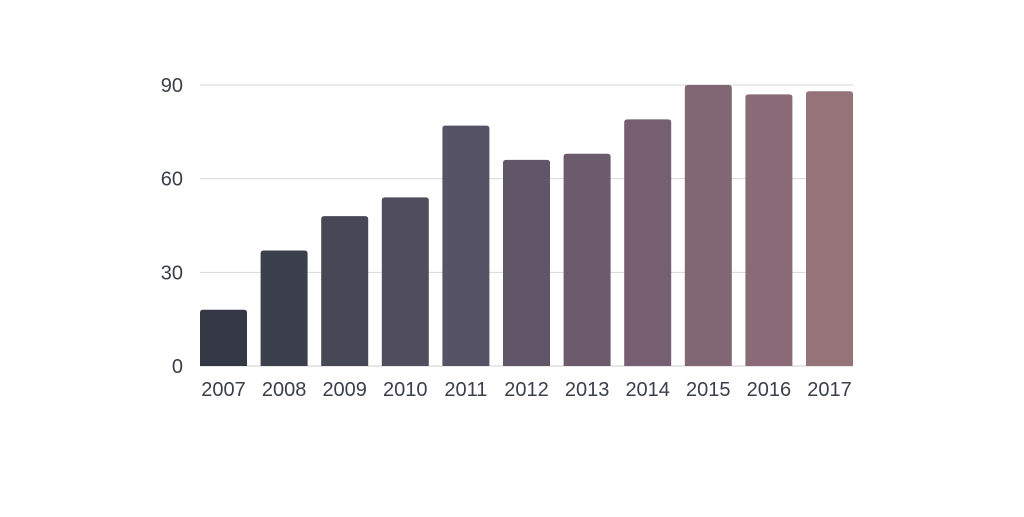 Image resolution: width=1024 pixels, height=517 pixels. I want to click on y-tick-label: 0, so click(177, 367).